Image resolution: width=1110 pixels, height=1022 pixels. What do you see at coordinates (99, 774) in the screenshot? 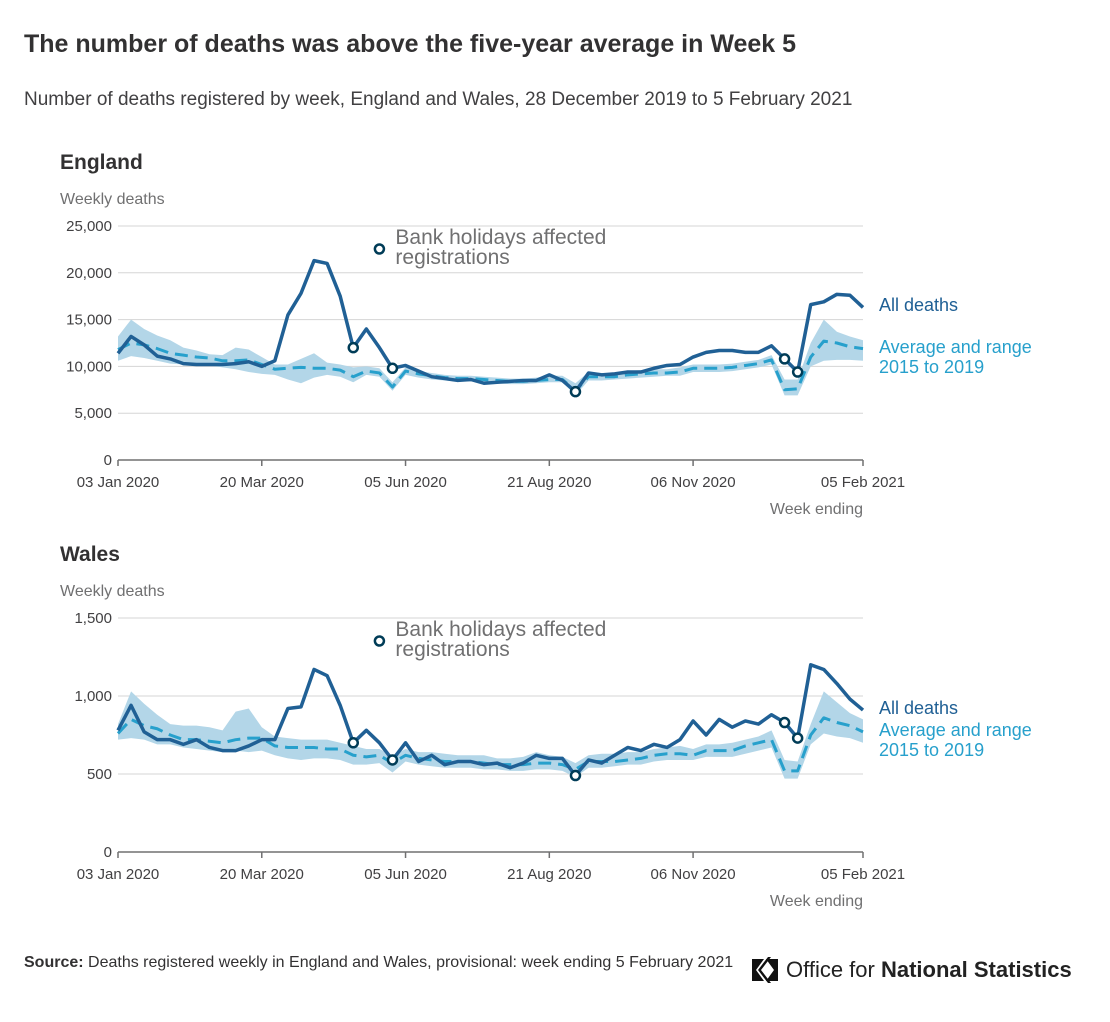
I see `y-tick-label: 500` at bounding box center [99, 774].